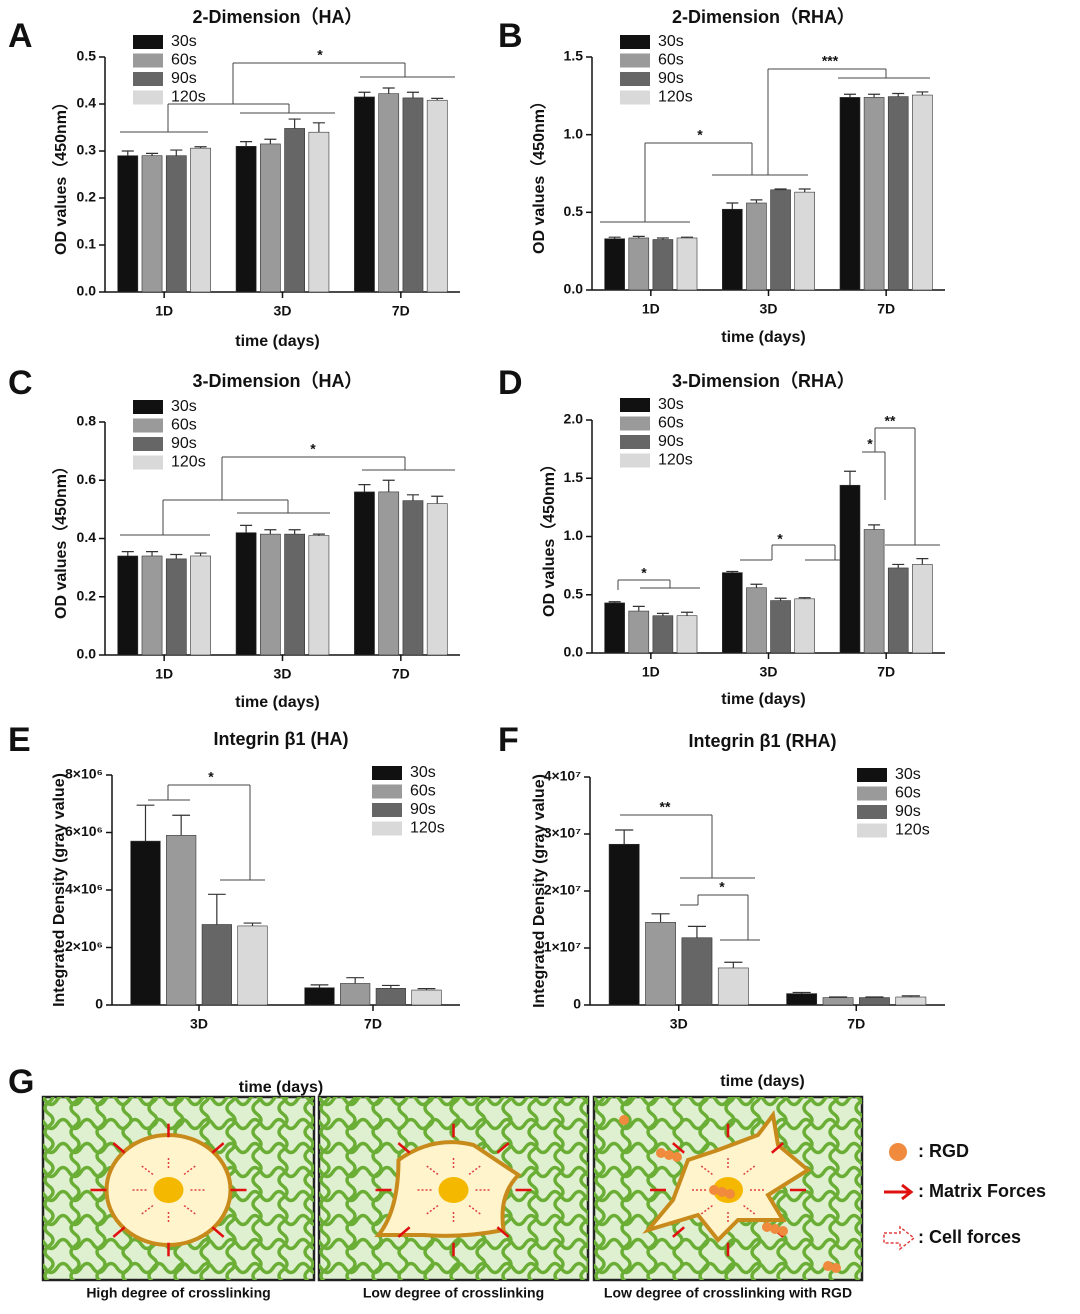  Describe the element at coordinates (574, 133) in the screenshot. I see `y-tick-label: 1.0` at that location.